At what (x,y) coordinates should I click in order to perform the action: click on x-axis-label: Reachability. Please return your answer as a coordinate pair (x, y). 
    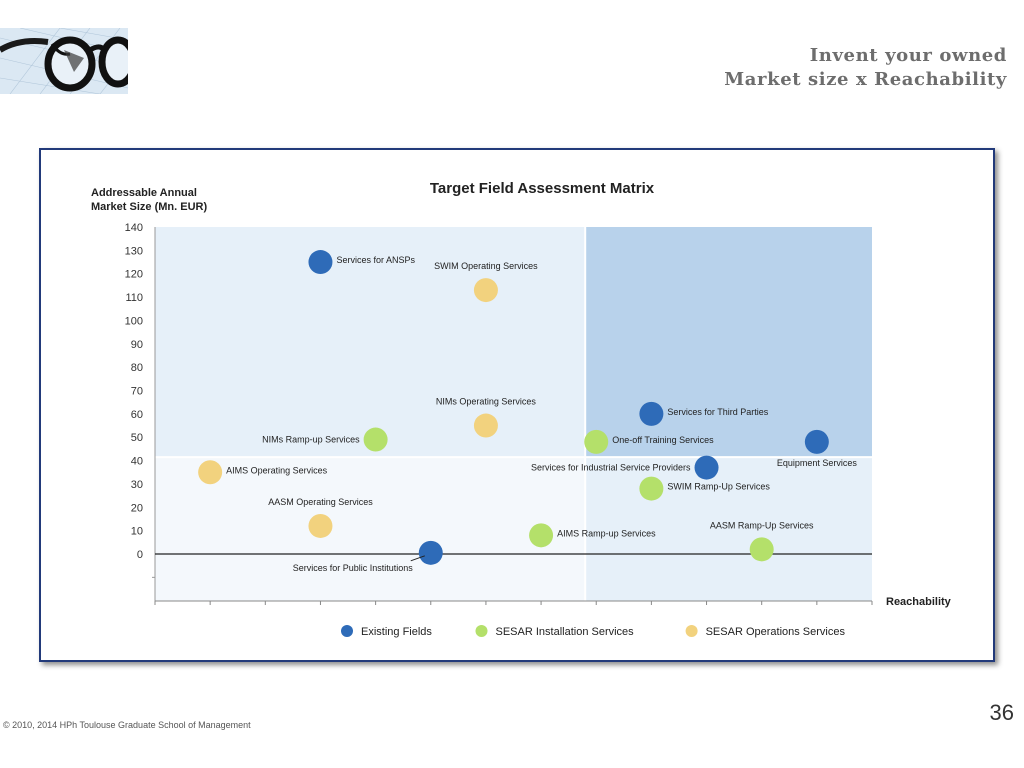
    Looking at the image, I should click on (919, 602).